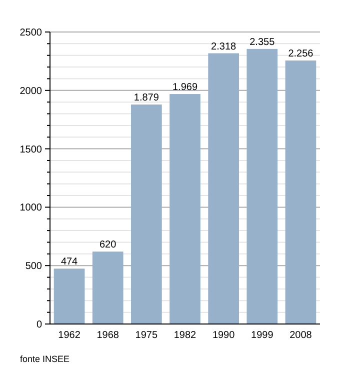 This screenshot has width=350, height=373. Describe the element at coordinates (185, 88) in the screenshot. I see `data-label: 1.969` at that location.